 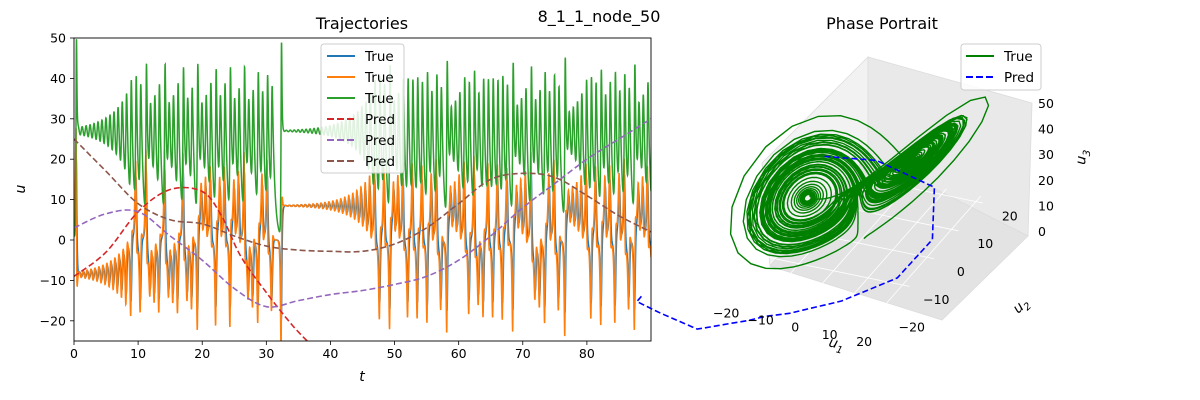 I want to click on u3-tick-label: 20, so click(x=1046, y=180).